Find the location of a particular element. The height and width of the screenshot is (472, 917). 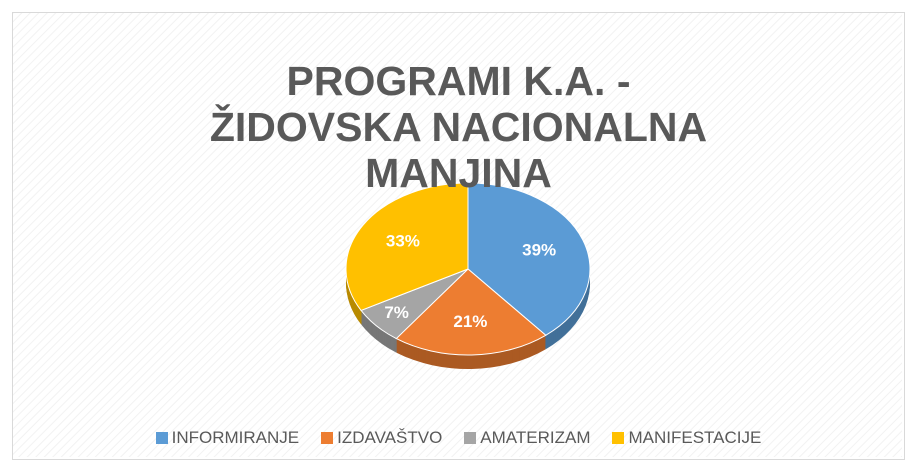

legend-label: AMATERIZAM is located at coordinates (535, 437).